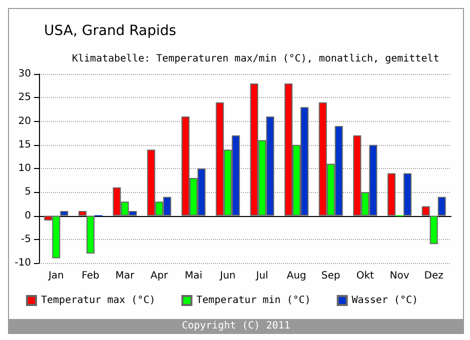  Describe the element at coordinates (256, 59) in the screenshot. I see `chart-subtitle: Klimatabelle: Temperaturen max/min (°C), monatlich, gemittelt` at that location.